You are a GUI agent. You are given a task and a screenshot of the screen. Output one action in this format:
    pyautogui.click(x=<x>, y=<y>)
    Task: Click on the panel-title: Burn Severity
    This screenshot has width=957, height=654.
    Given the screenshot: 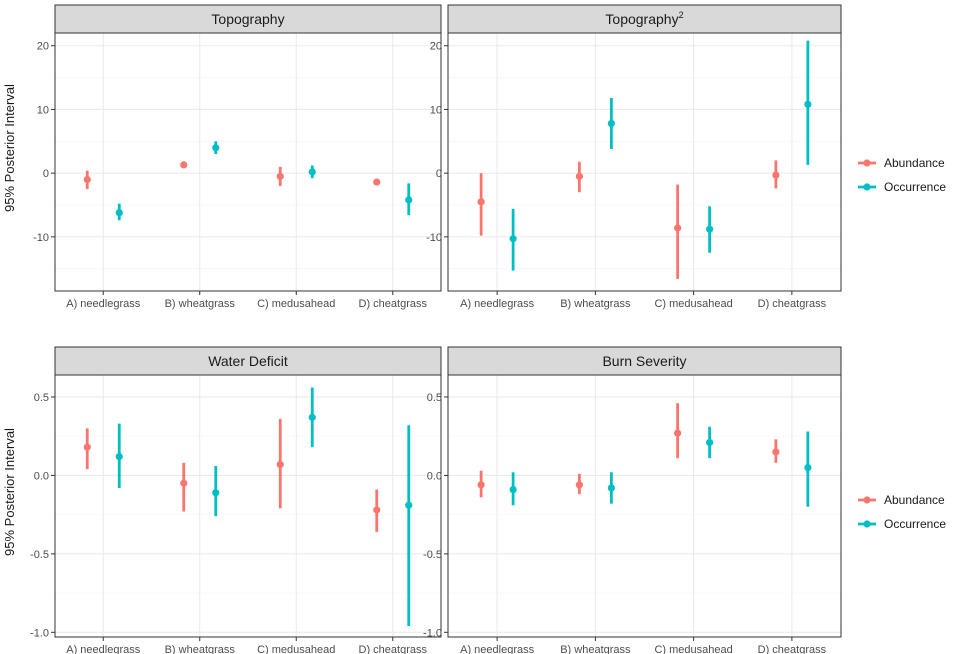 What is the action you would take?
    pyautogui.click(x=644, y=361)
    